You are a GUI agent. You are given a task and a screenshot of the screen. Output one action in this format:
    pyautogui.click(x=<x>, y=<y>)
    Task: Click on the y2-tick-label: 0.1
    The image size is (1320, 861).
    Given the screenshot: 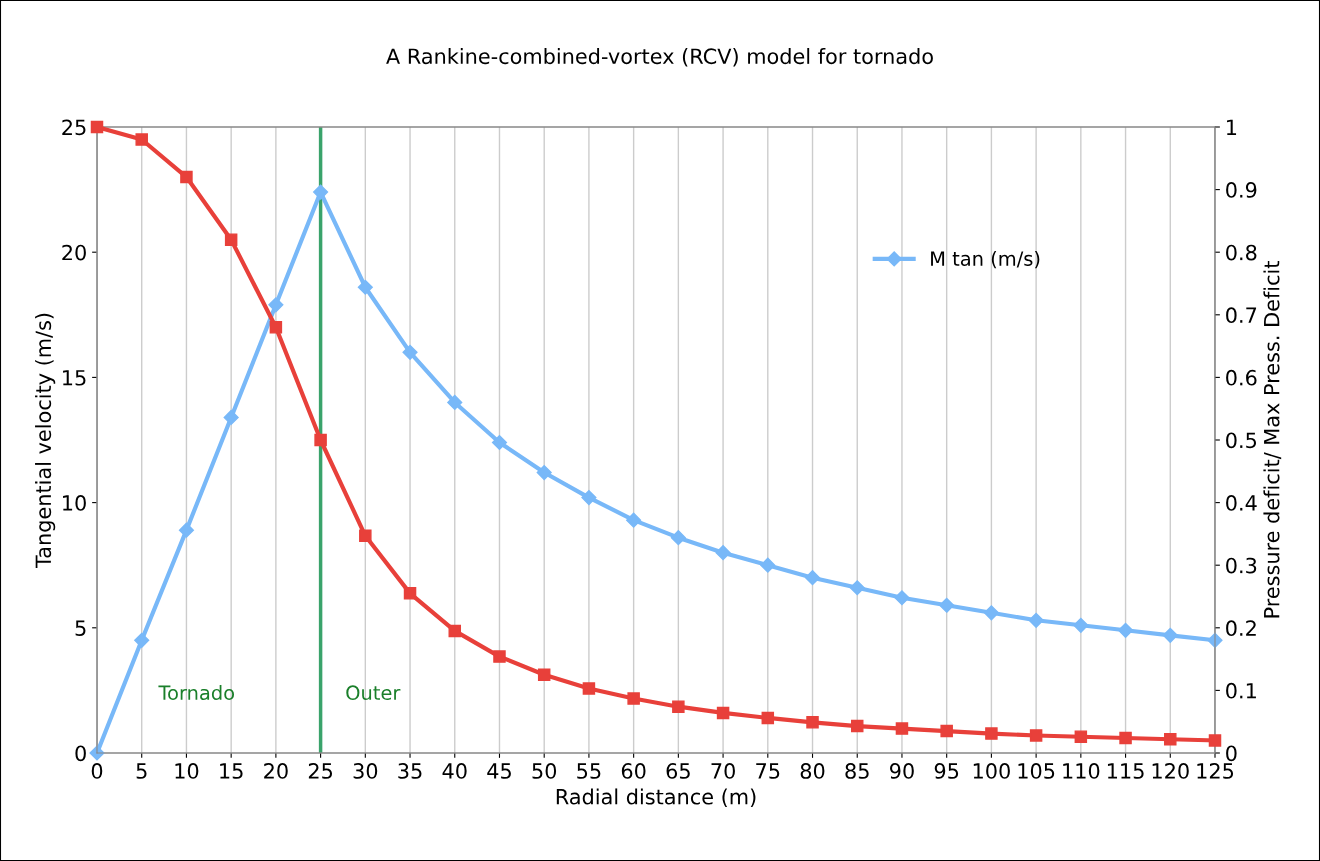 What is the action you would take?
    pyautogui.click(x=1241, y=690)
    